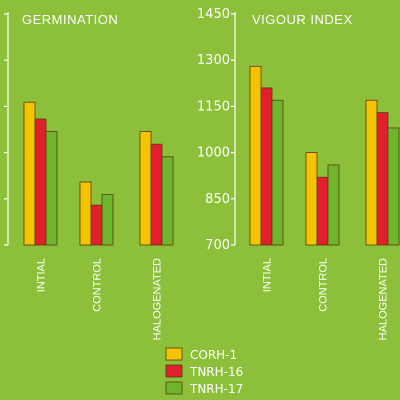 The image size is (400, 400). I want to click on vigour-index-tick-label: 850, so click(217, 199).